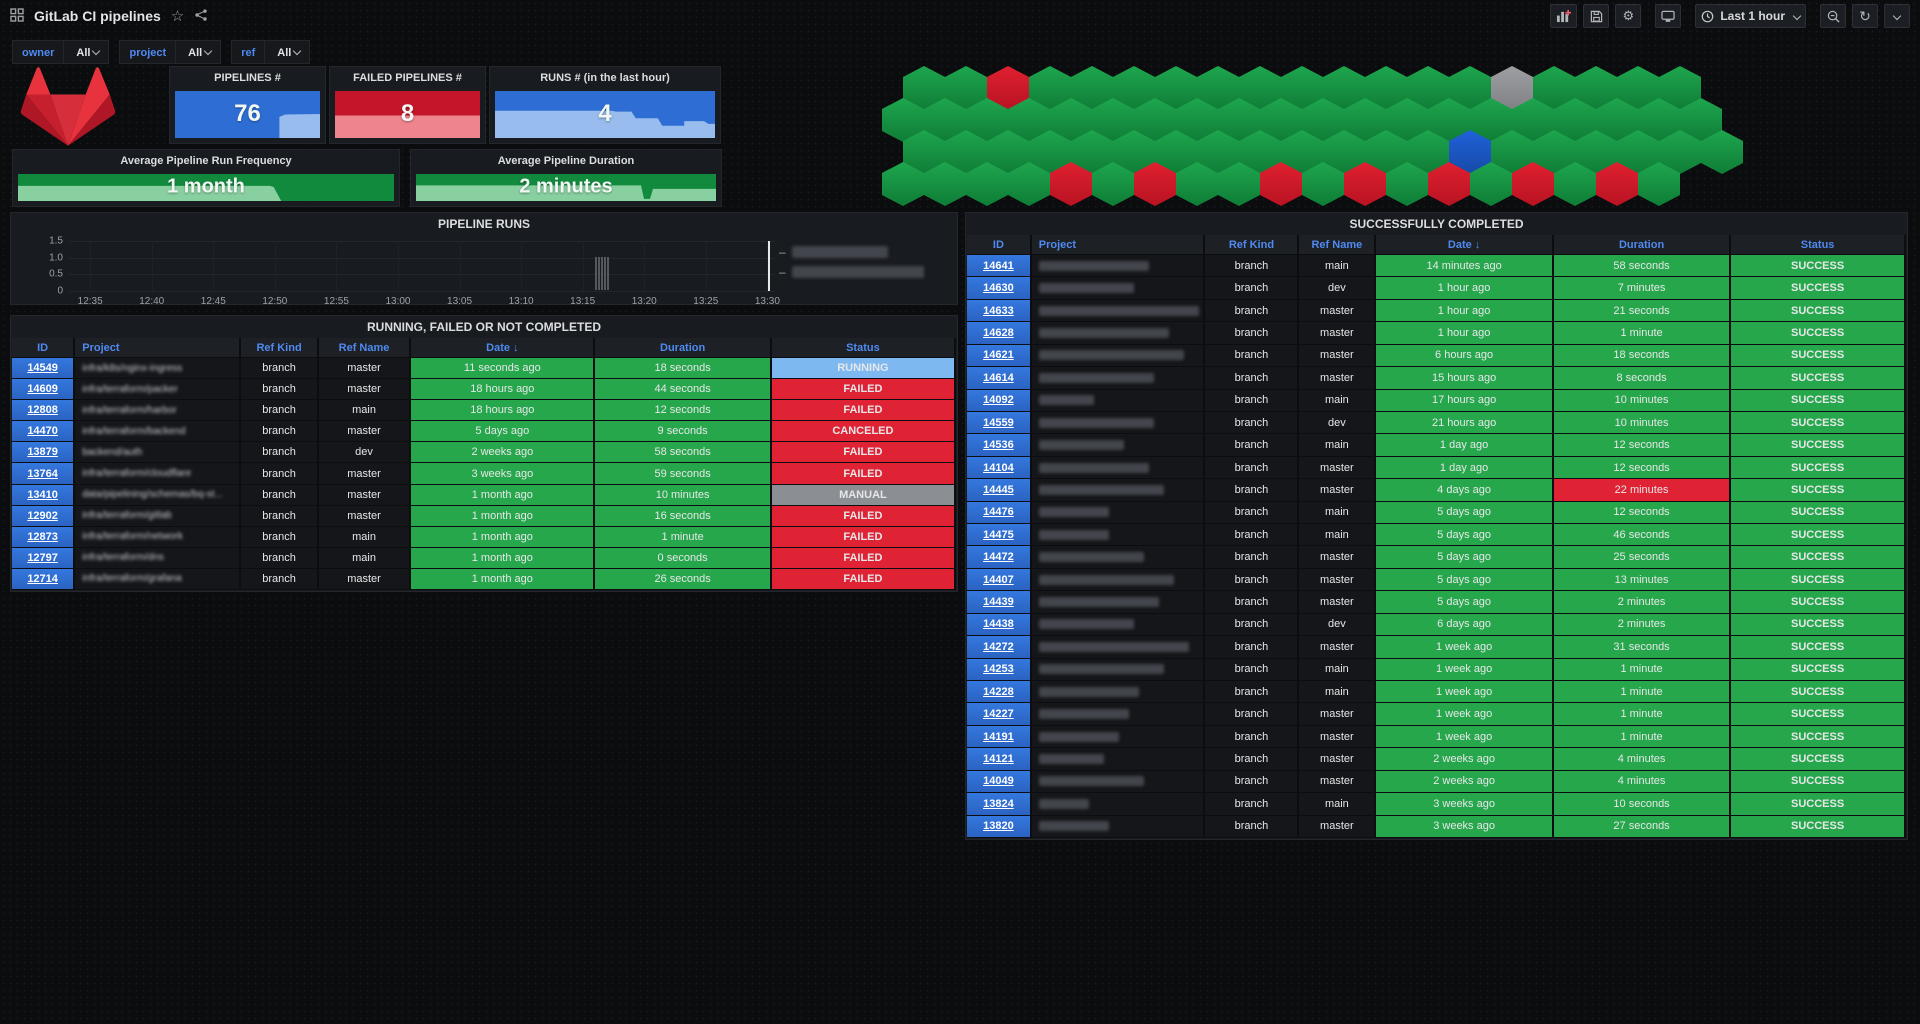 This screenshot has height=1024, width=1920. What do you see at coordinates (998, 602) in the screenshot?
I see `pipeline-id-link: 14439` at bounding box center [998, 602].